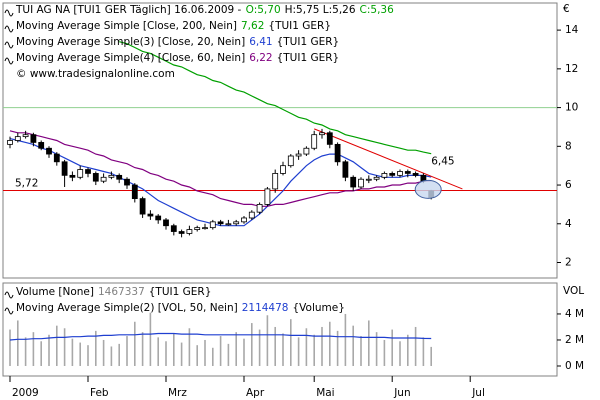  Describe the element at coordinates (571, 108) in the screenshot. I see `y-tick-label: 10` at that location.